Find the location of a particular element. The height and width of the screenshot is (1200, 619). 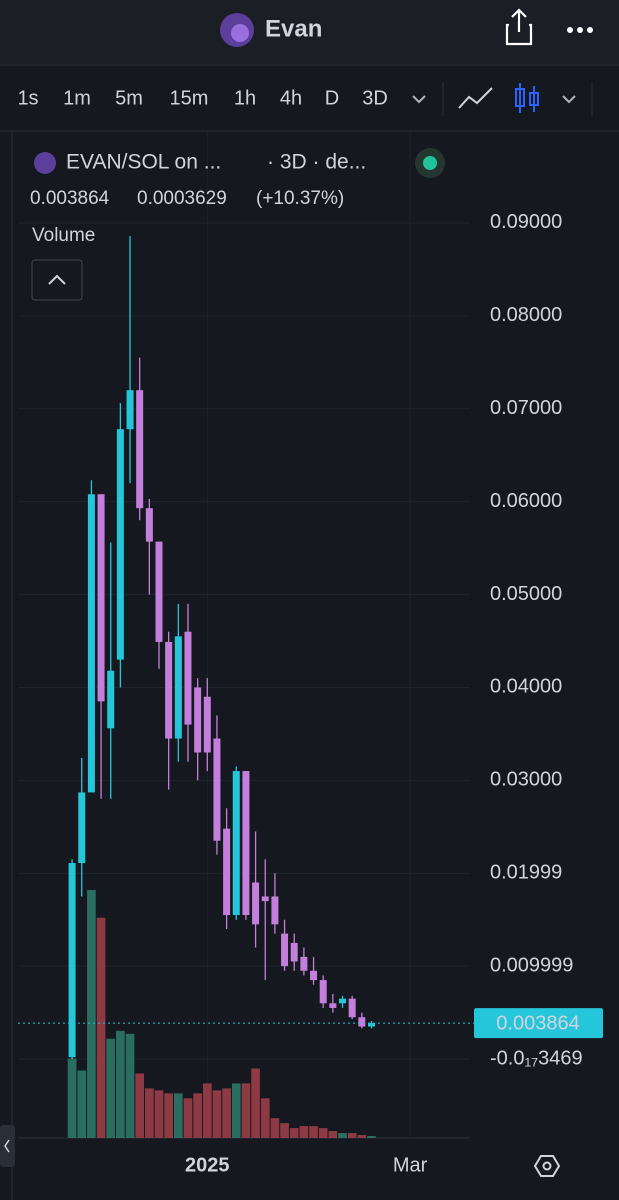

side-tab is located at coordinates (7, 1146).